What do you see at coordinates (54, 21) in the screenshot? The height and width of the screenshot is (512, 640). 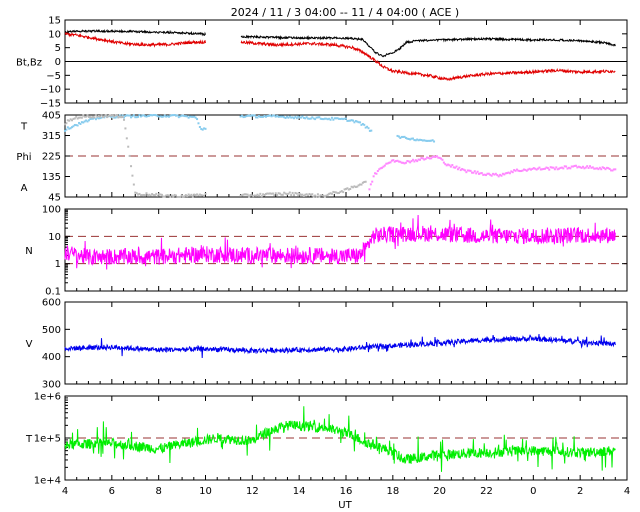 I see `y-tick-label: 15` at bounding box center [54, 21].